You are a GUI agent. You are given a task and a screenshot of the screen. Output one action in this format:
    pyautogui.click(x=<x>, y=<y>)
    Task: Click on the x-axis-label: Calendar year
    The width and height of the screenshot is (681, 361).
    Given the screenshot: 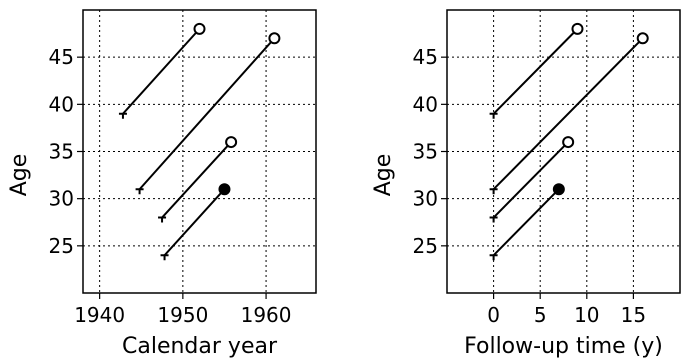 What is the action you would take?
    pyautogui.click(x=200, y=346)
    